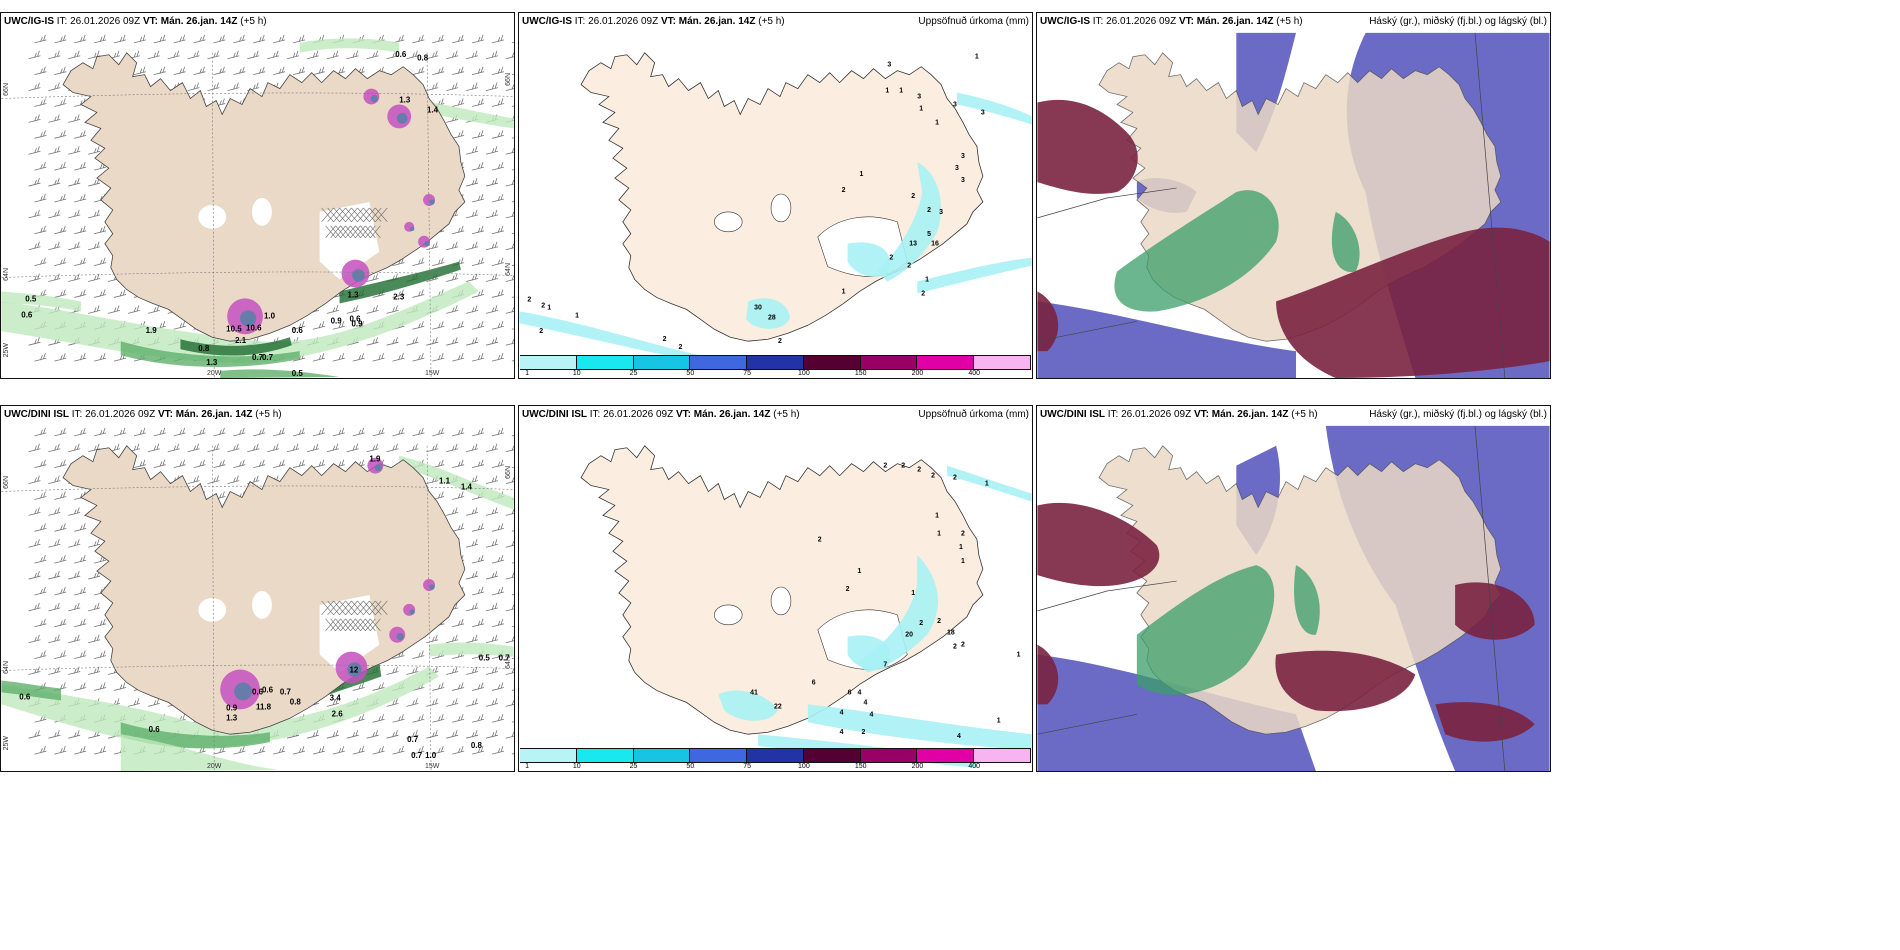 The image size is (1900, 950). What do you see at coordinates (220, 707) in the screenshot?
I see `wind-band` at bounding box center [220, 707].